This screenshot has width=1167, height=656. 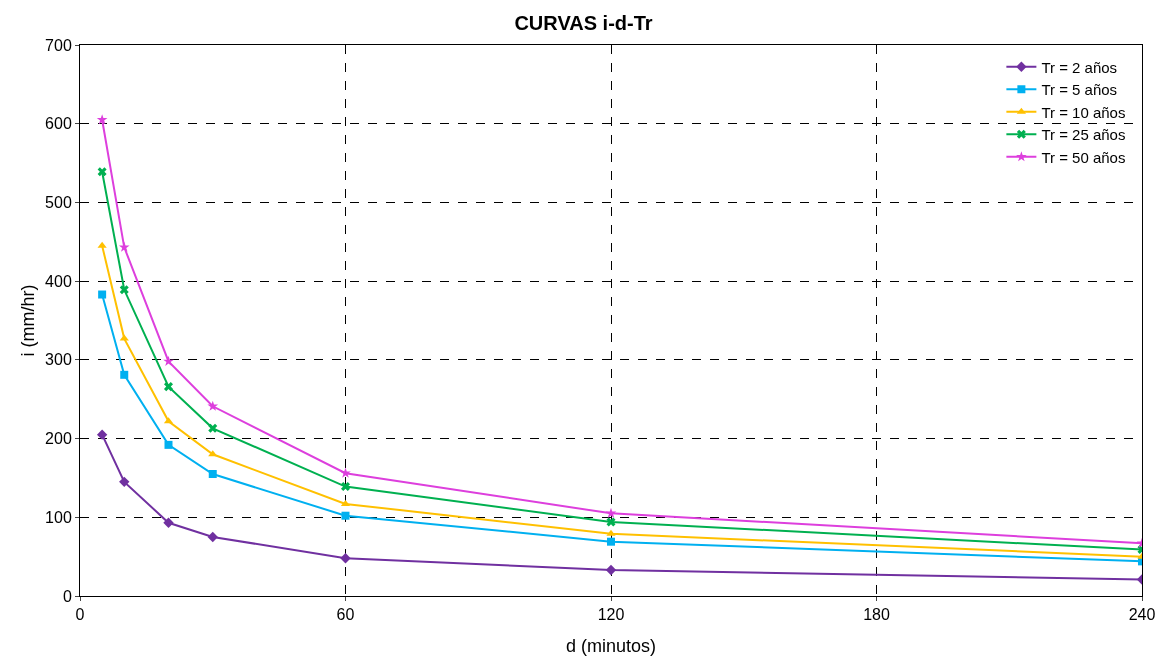 I want to click on y-axis-title: i (mm/hr), so click(x=28, y=320).